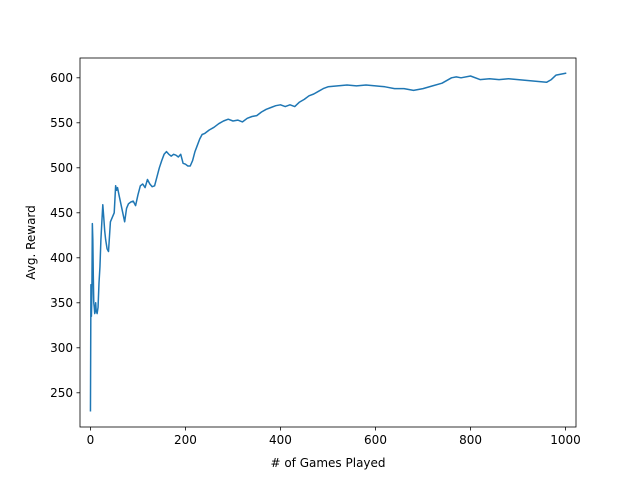 This screenshot has height=480, width=640. What do you see at coordinates (61, 258) in the screenshot?
I see `y-tick-label: 400` at bounding box center [61, 258].